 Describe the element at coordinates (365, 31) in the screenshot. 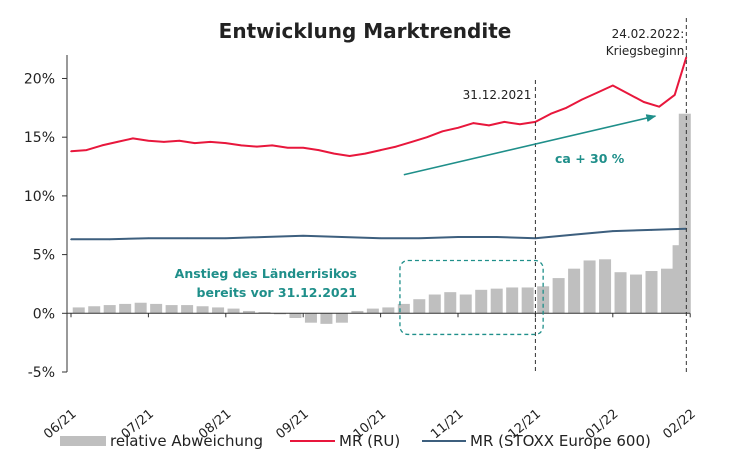

I see `chart-title: Entwicklung Marktrendite` at that location.